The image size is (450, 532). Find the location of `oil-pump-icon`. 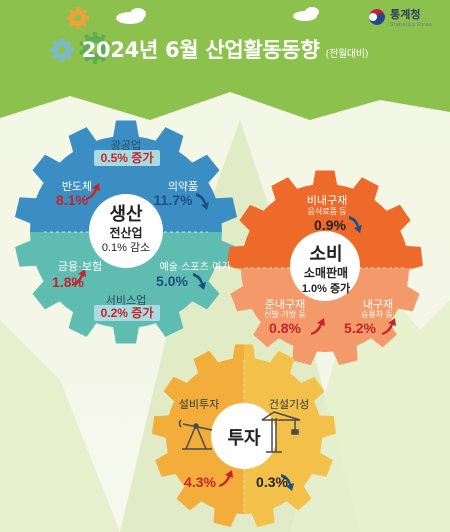

oil-pump-icon is located at coordinates (195, 434).